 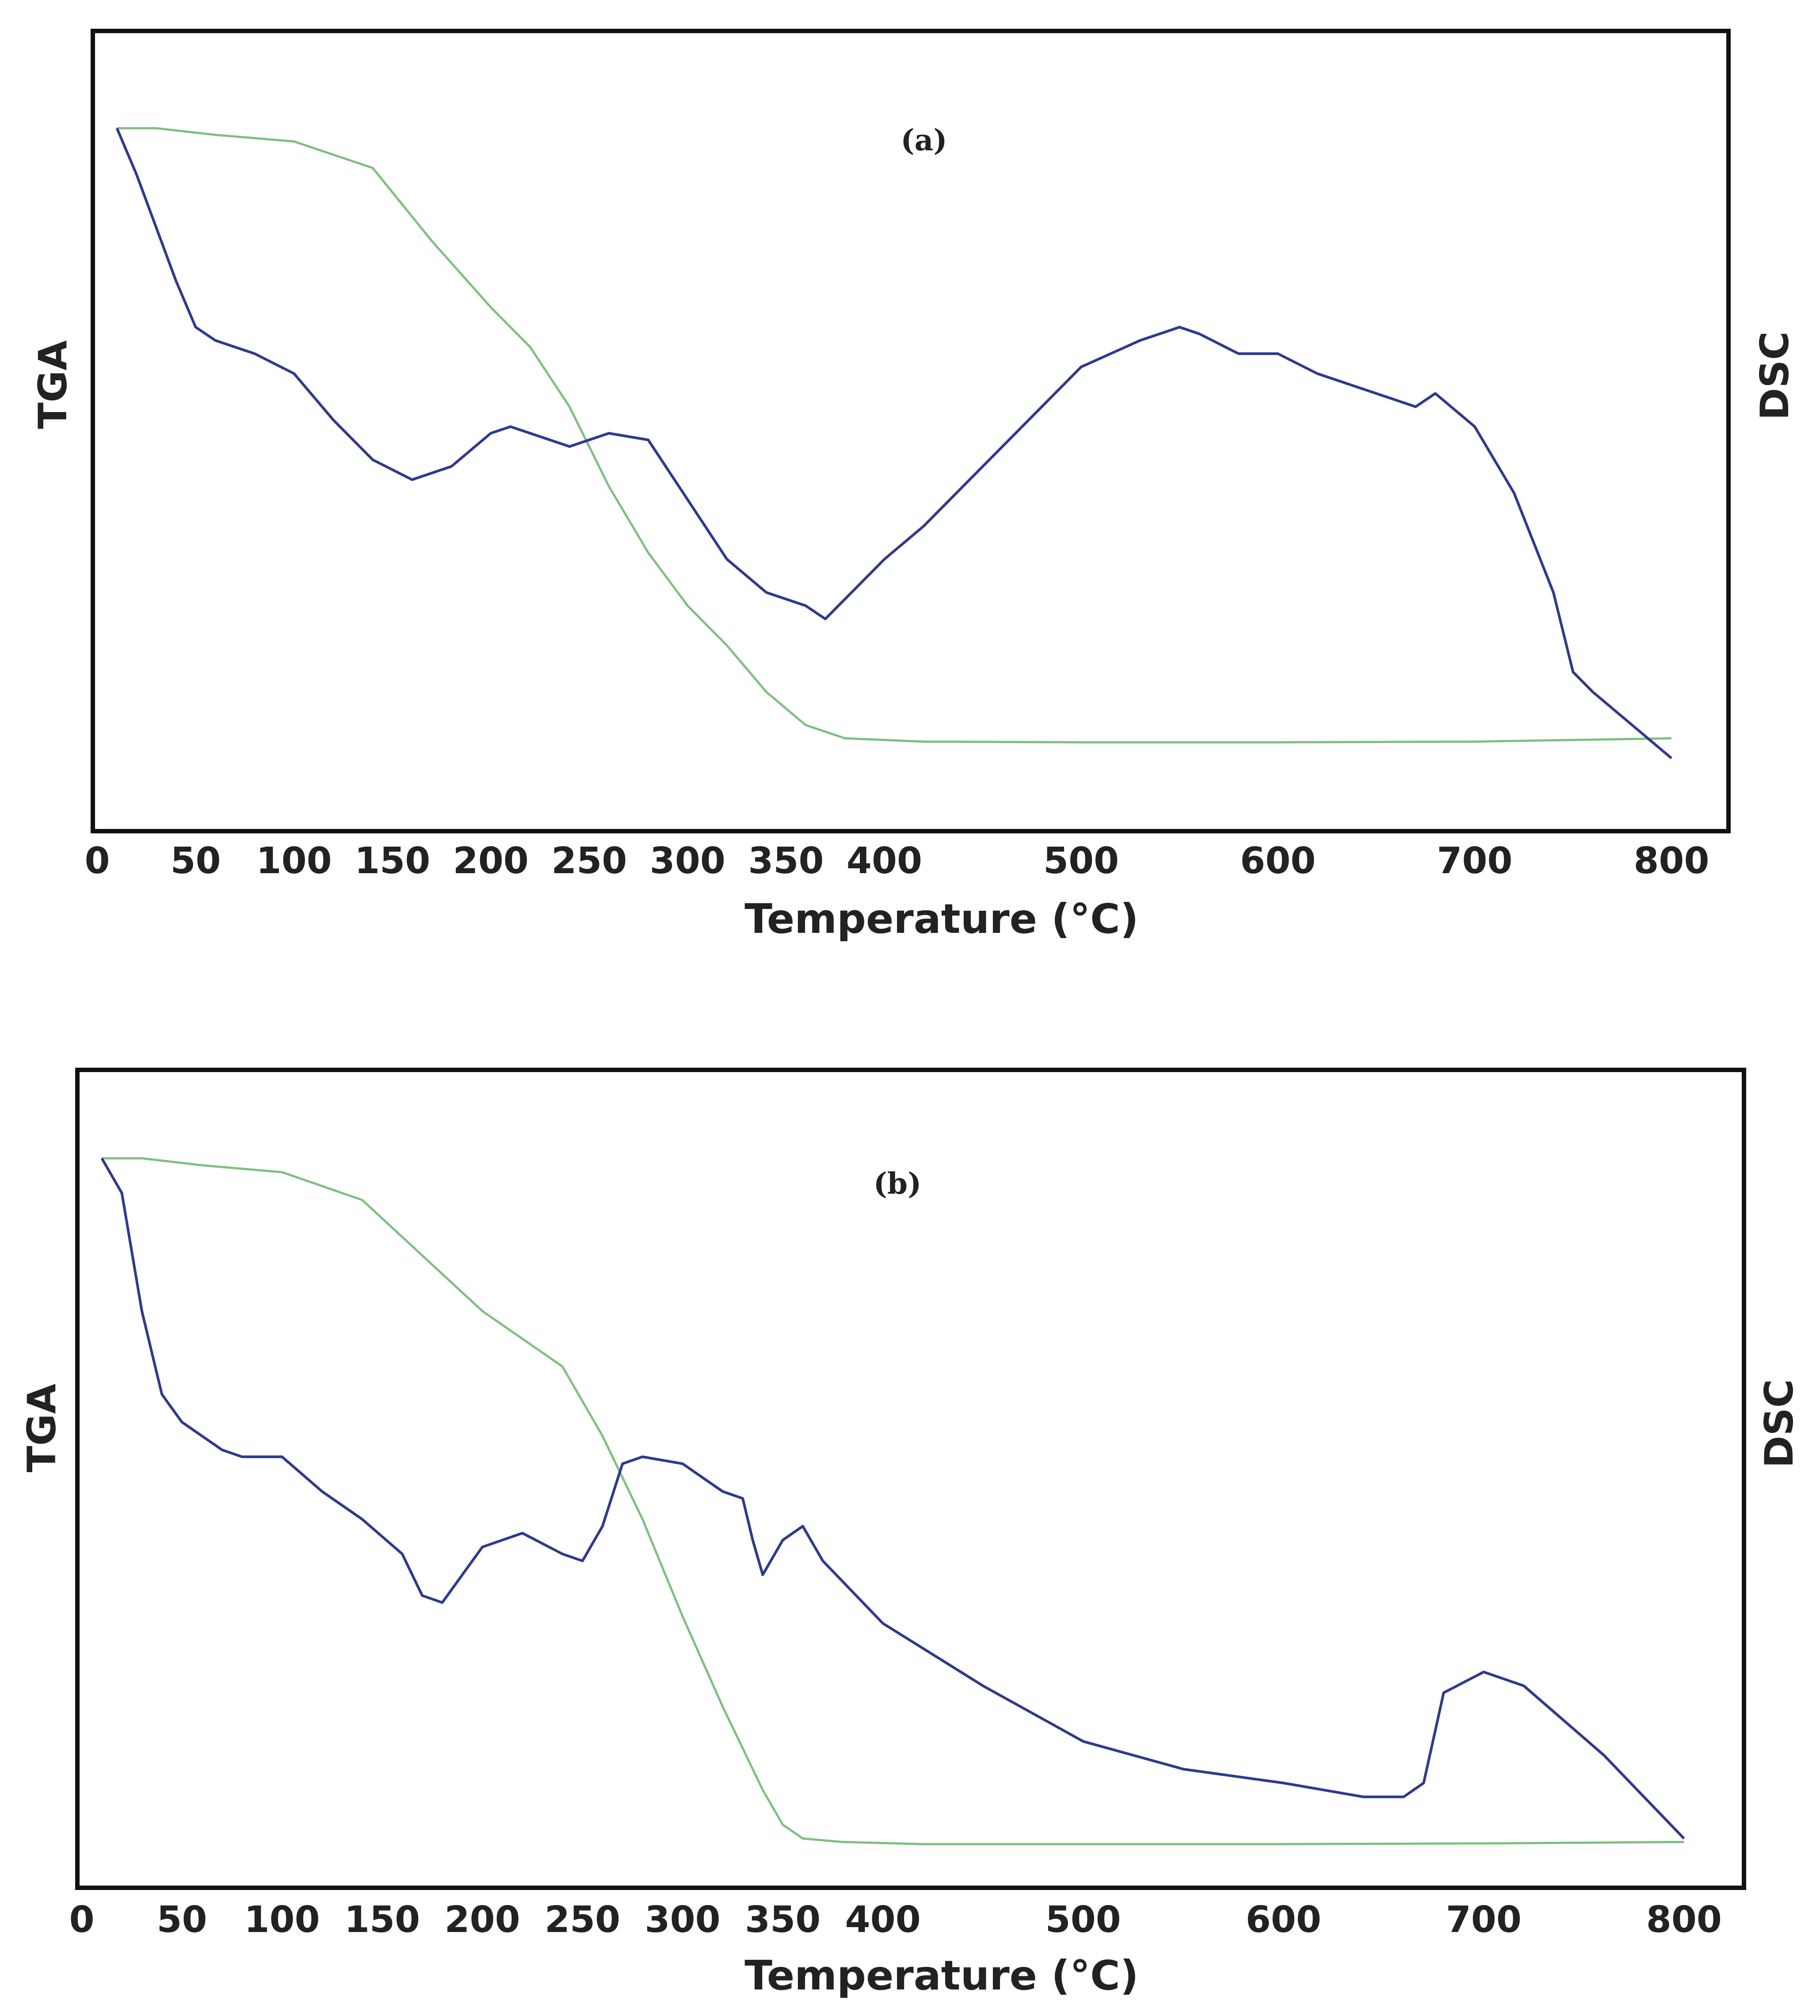 I want to click on x-axis-label-b: Temperature (°C), so click(x=941, y=1975).